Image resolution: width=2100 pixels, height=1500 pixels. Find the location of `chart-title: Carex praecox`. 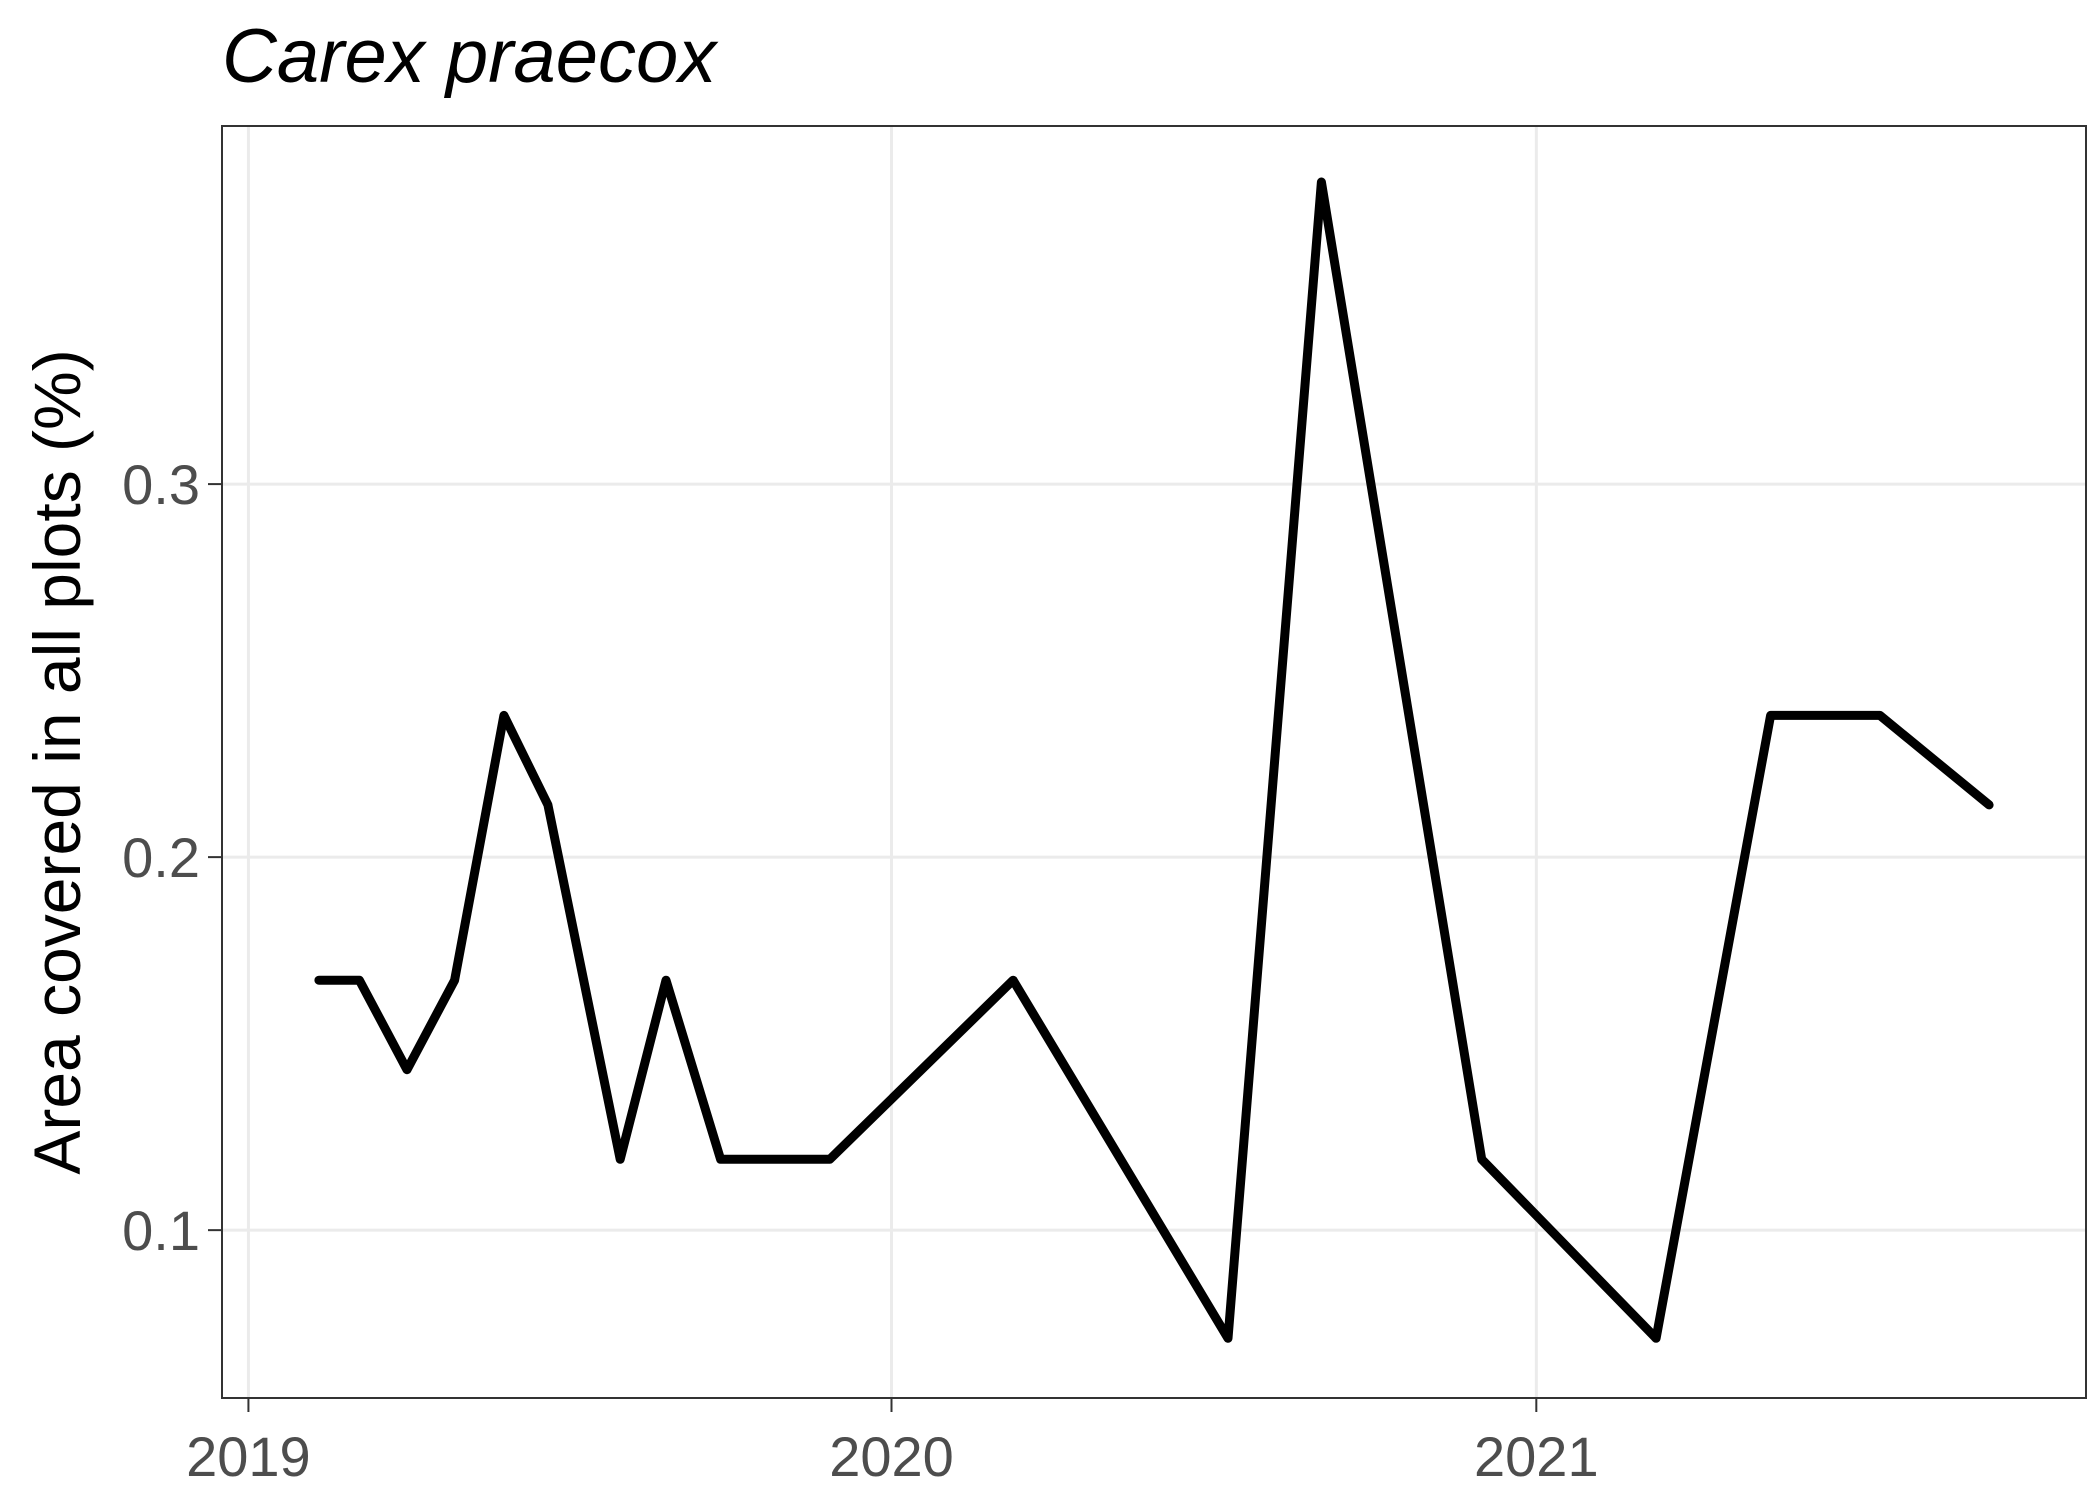

chart-title: Carex praecox is located at coordinates (470, 56).